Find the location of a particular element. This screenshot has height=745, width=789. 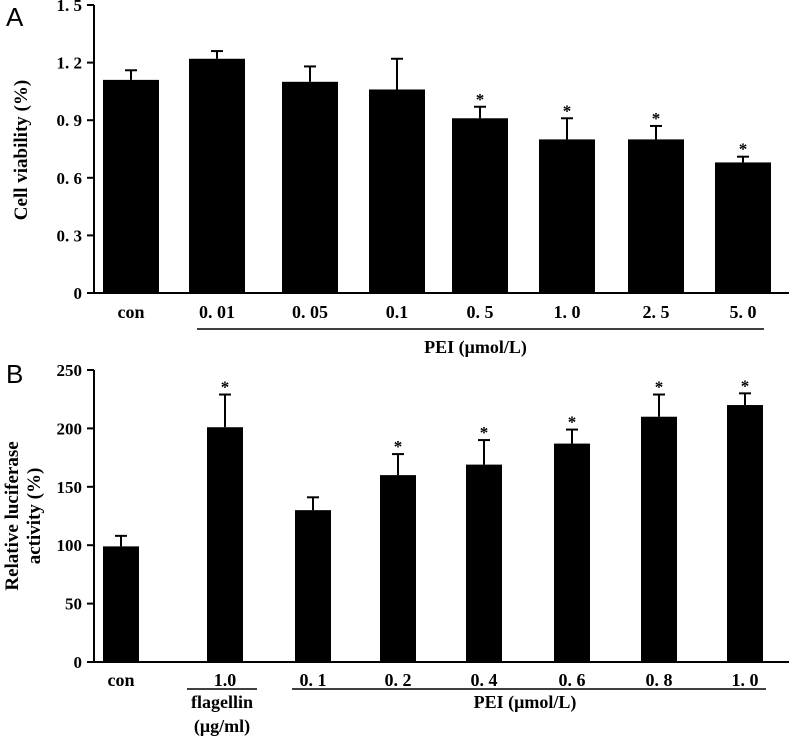

x-tick-label: 1.0 is located at coordinates (225, 680).